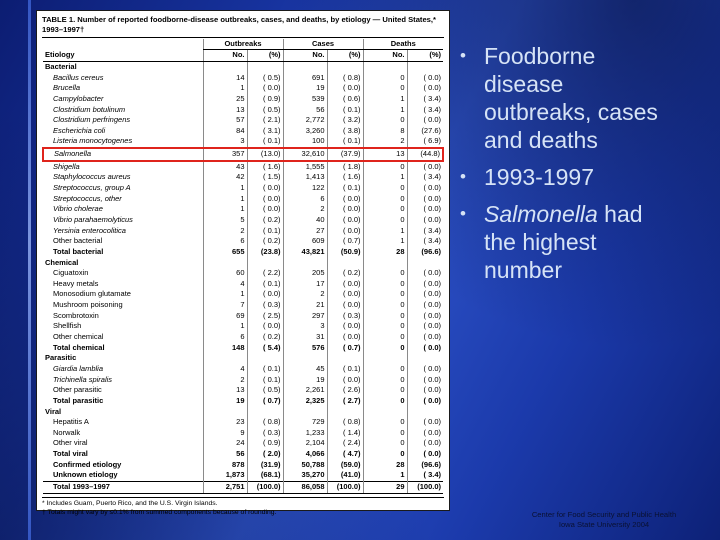 This screenshot has width=720, height=540. I want to click on left-accent-line, so click(29, 270).